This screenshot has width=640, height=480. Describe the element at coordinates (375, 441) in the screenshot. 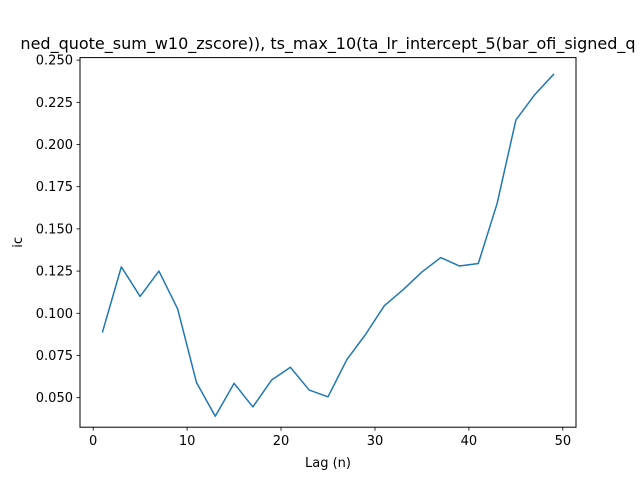

I see `x-tick-label: 30` at that location.